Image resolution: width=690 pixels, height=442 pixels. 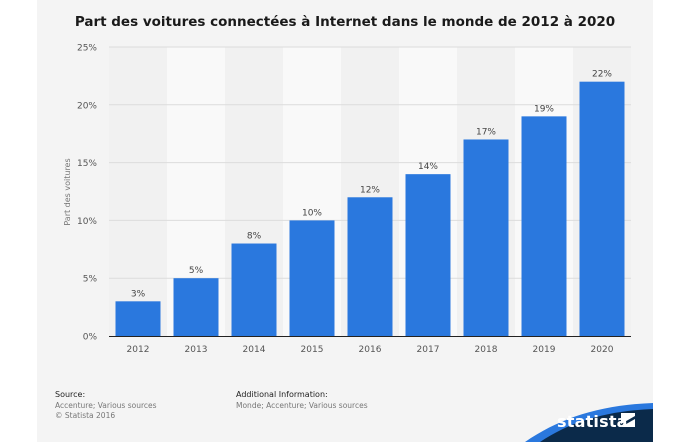 I want to click on x-tick-label: 2013, so click(x=196, y=350).